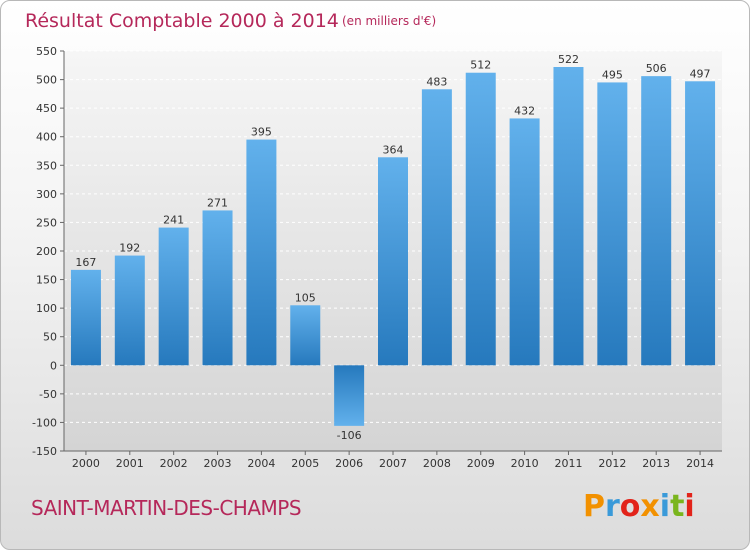  Describe the element at coordinates (525, 463) in the screenshot. I see `x-tick-label: 2010` at that location.